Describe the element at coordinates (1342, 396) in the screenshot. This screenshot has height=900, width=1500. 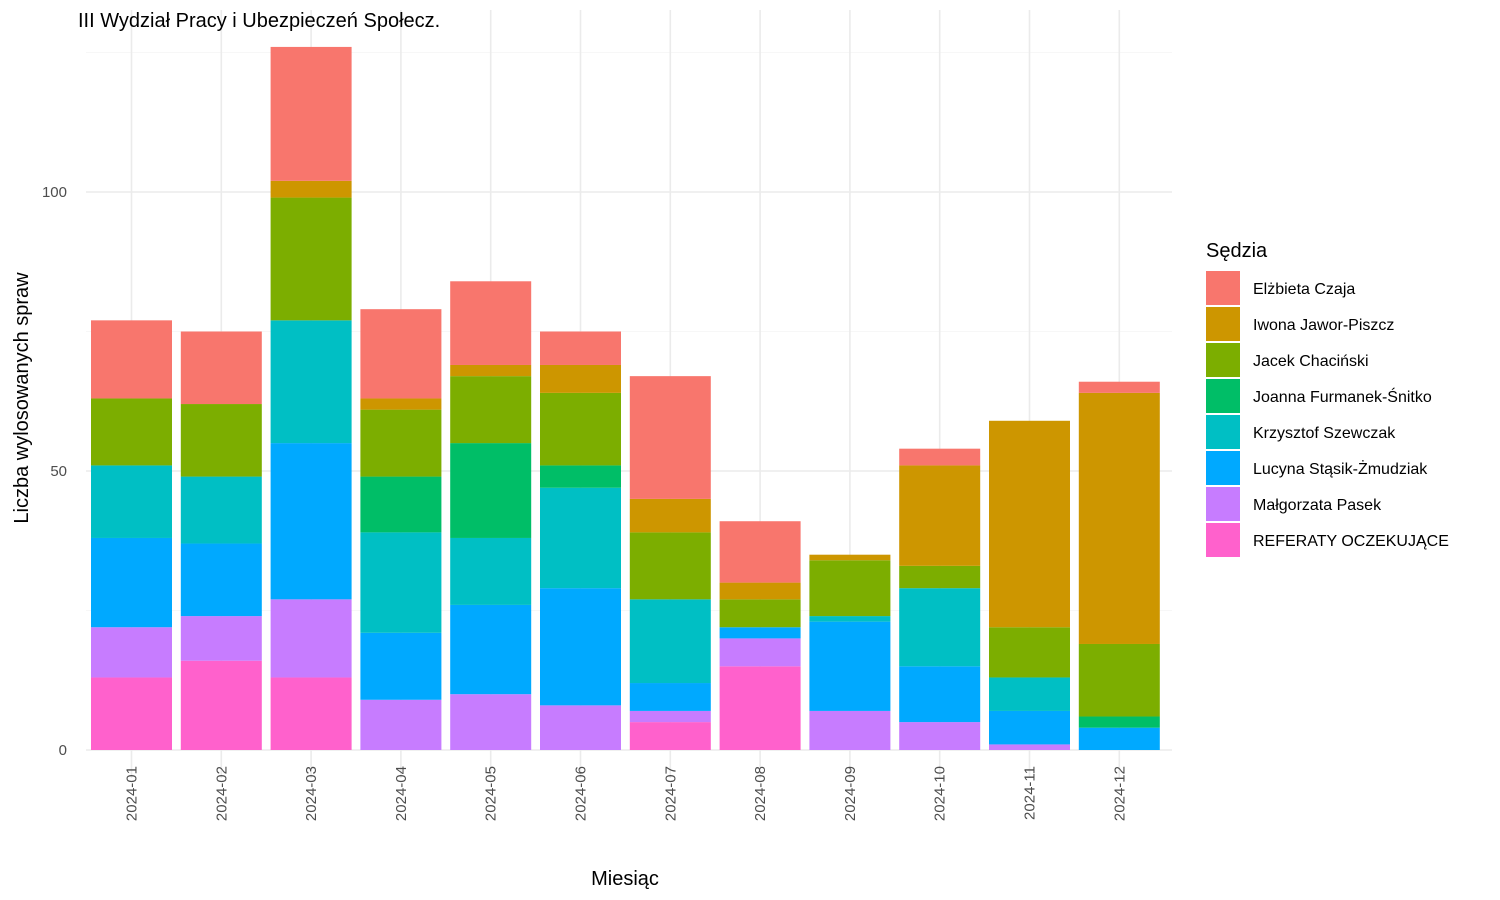
I see `legend-label: Joanna Furmanek-Śnitko` at that location.